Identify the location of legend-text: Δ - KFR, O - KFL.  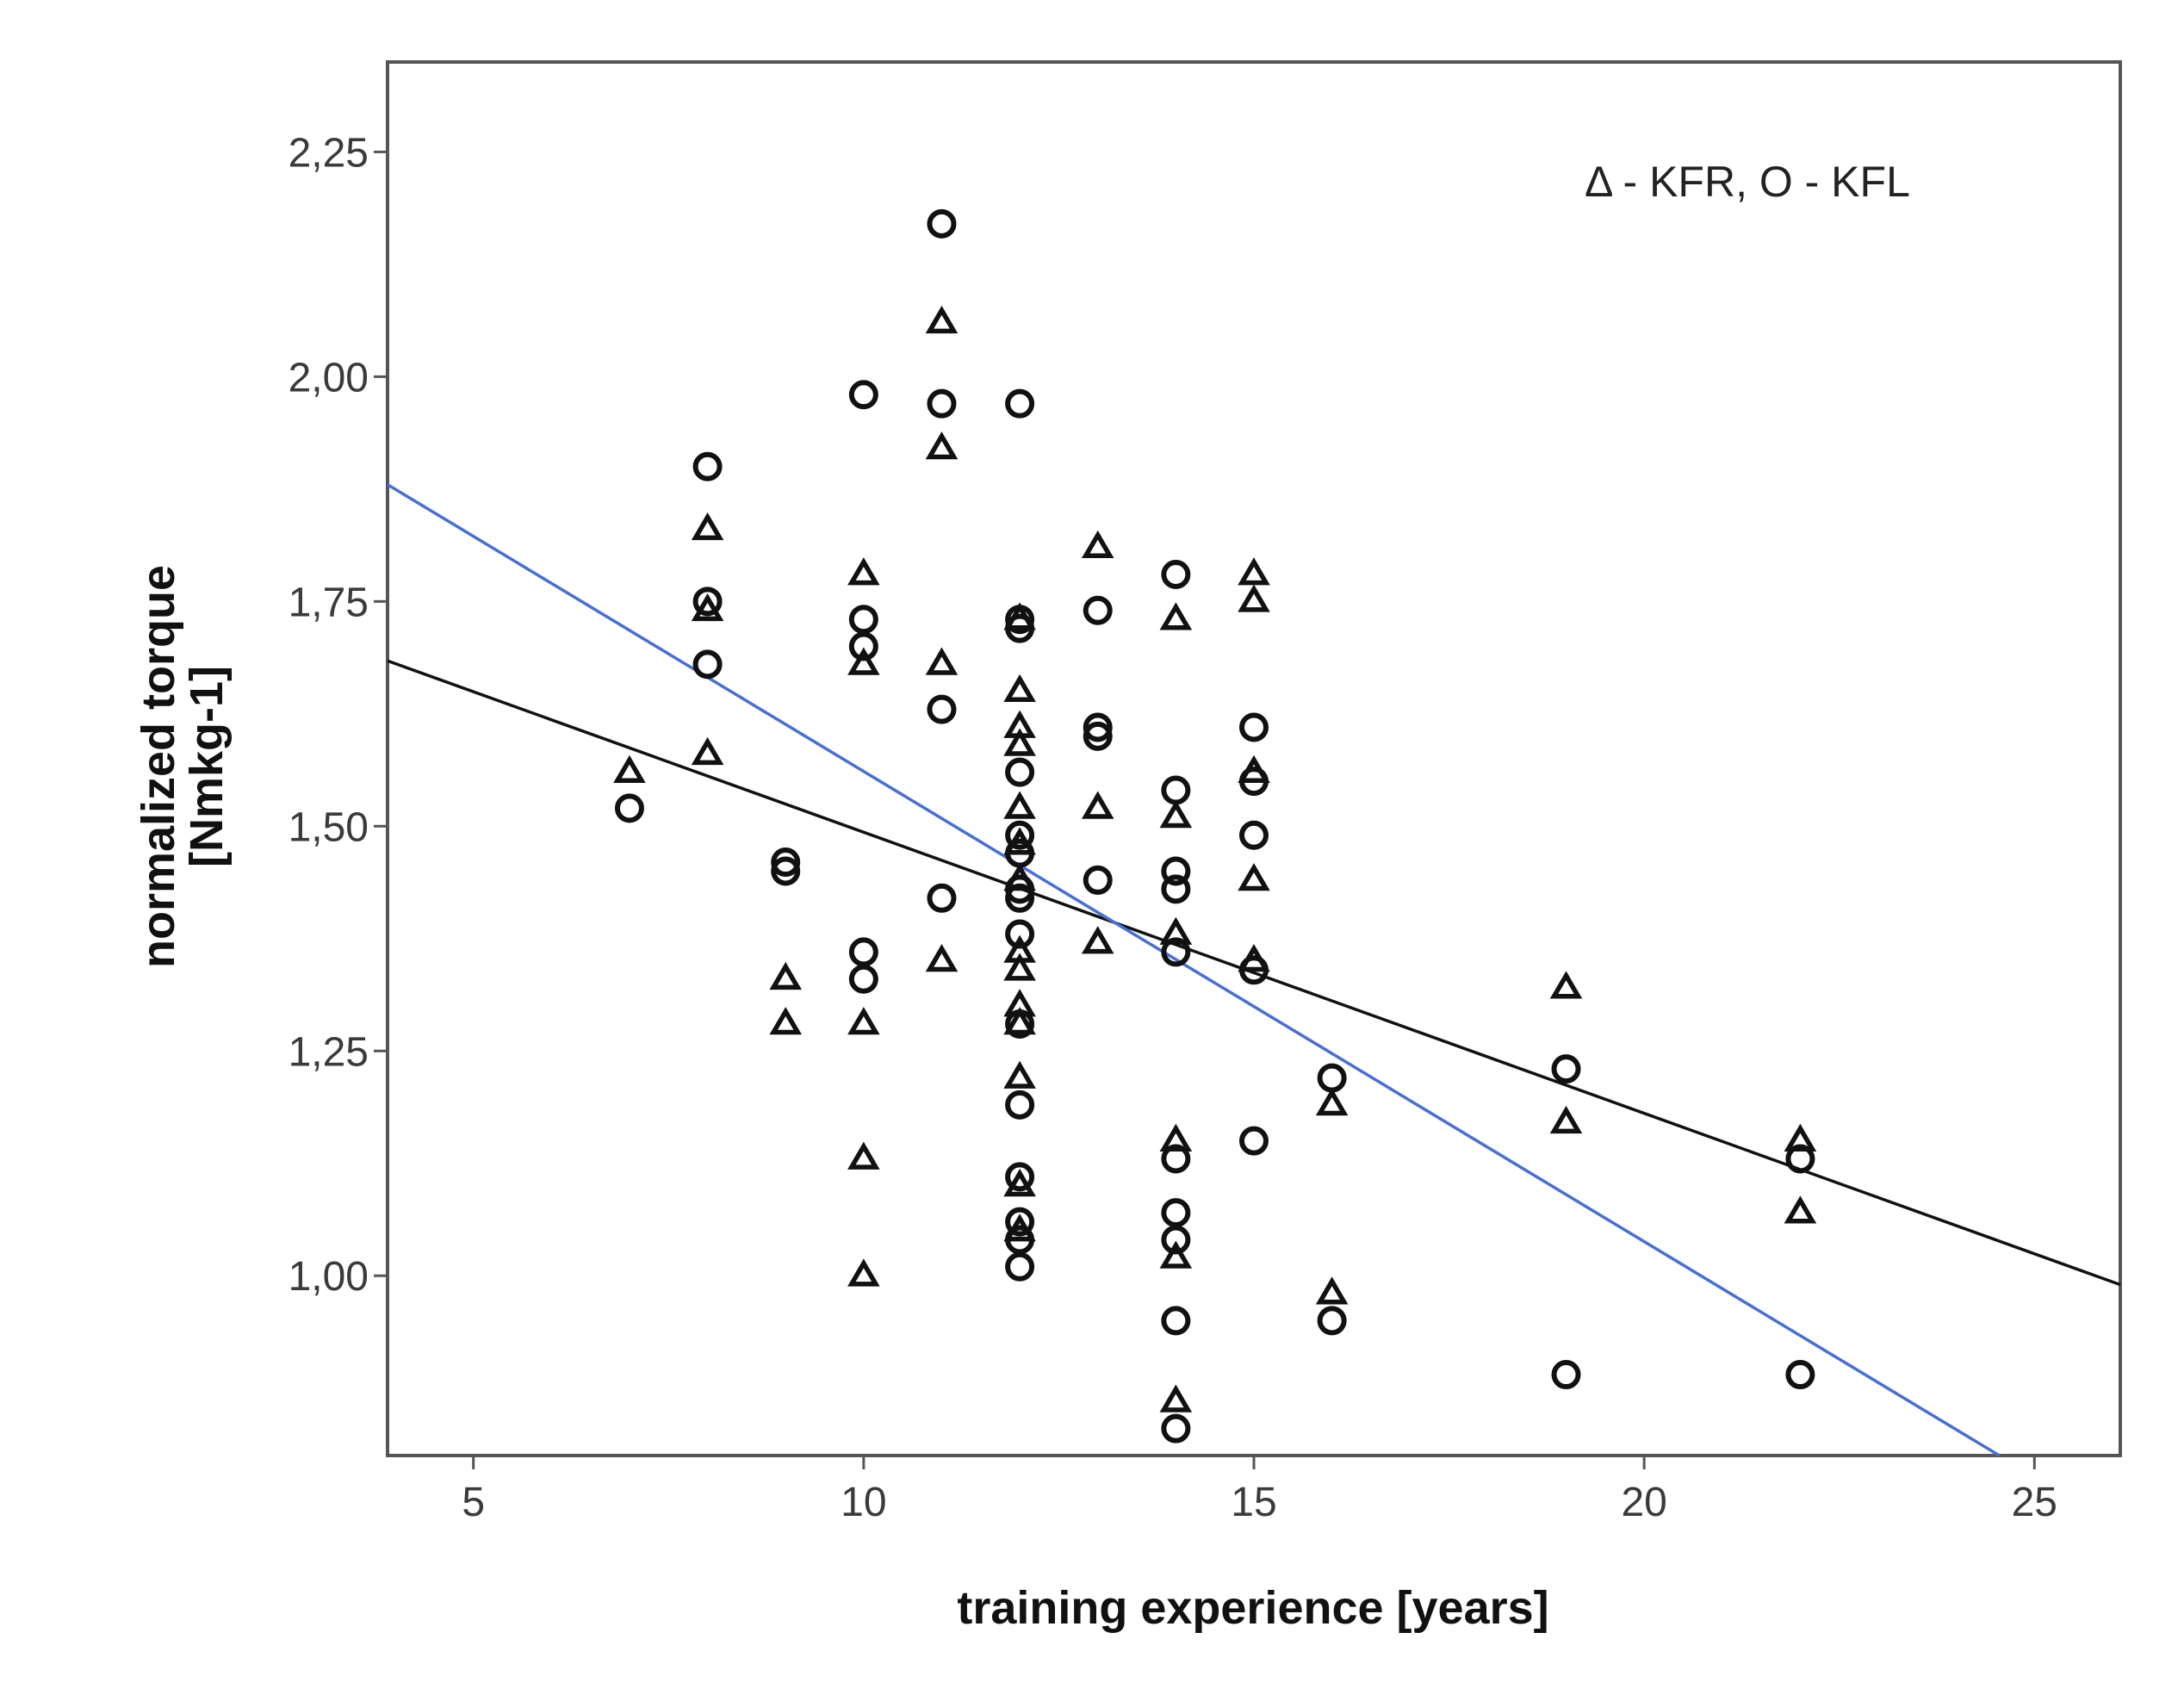
(1747, 182).